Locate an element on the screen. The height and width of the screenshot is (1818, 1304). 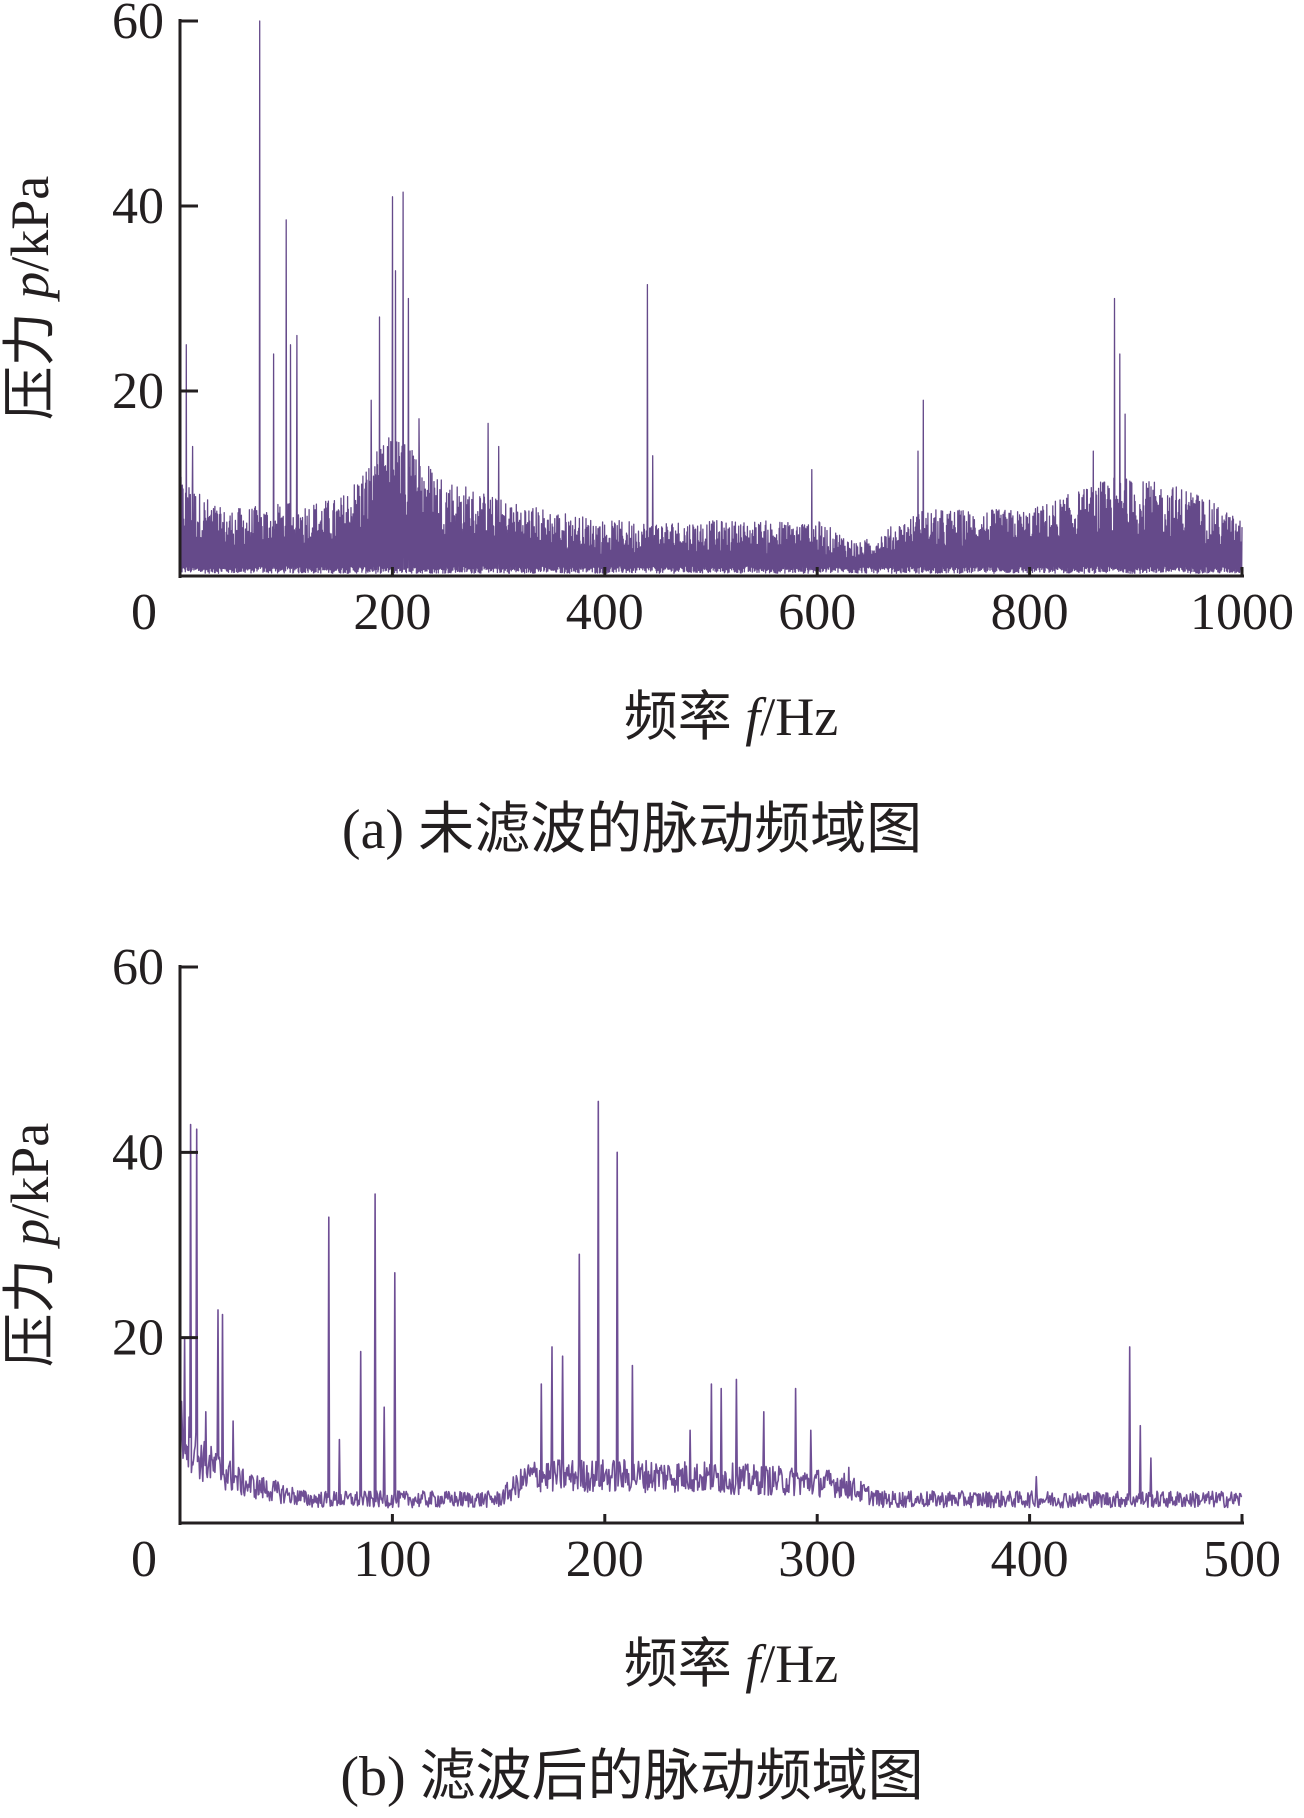
figure-caption: (b) 滤波后的脉动频域图 is located at coordinates (631, 1777).